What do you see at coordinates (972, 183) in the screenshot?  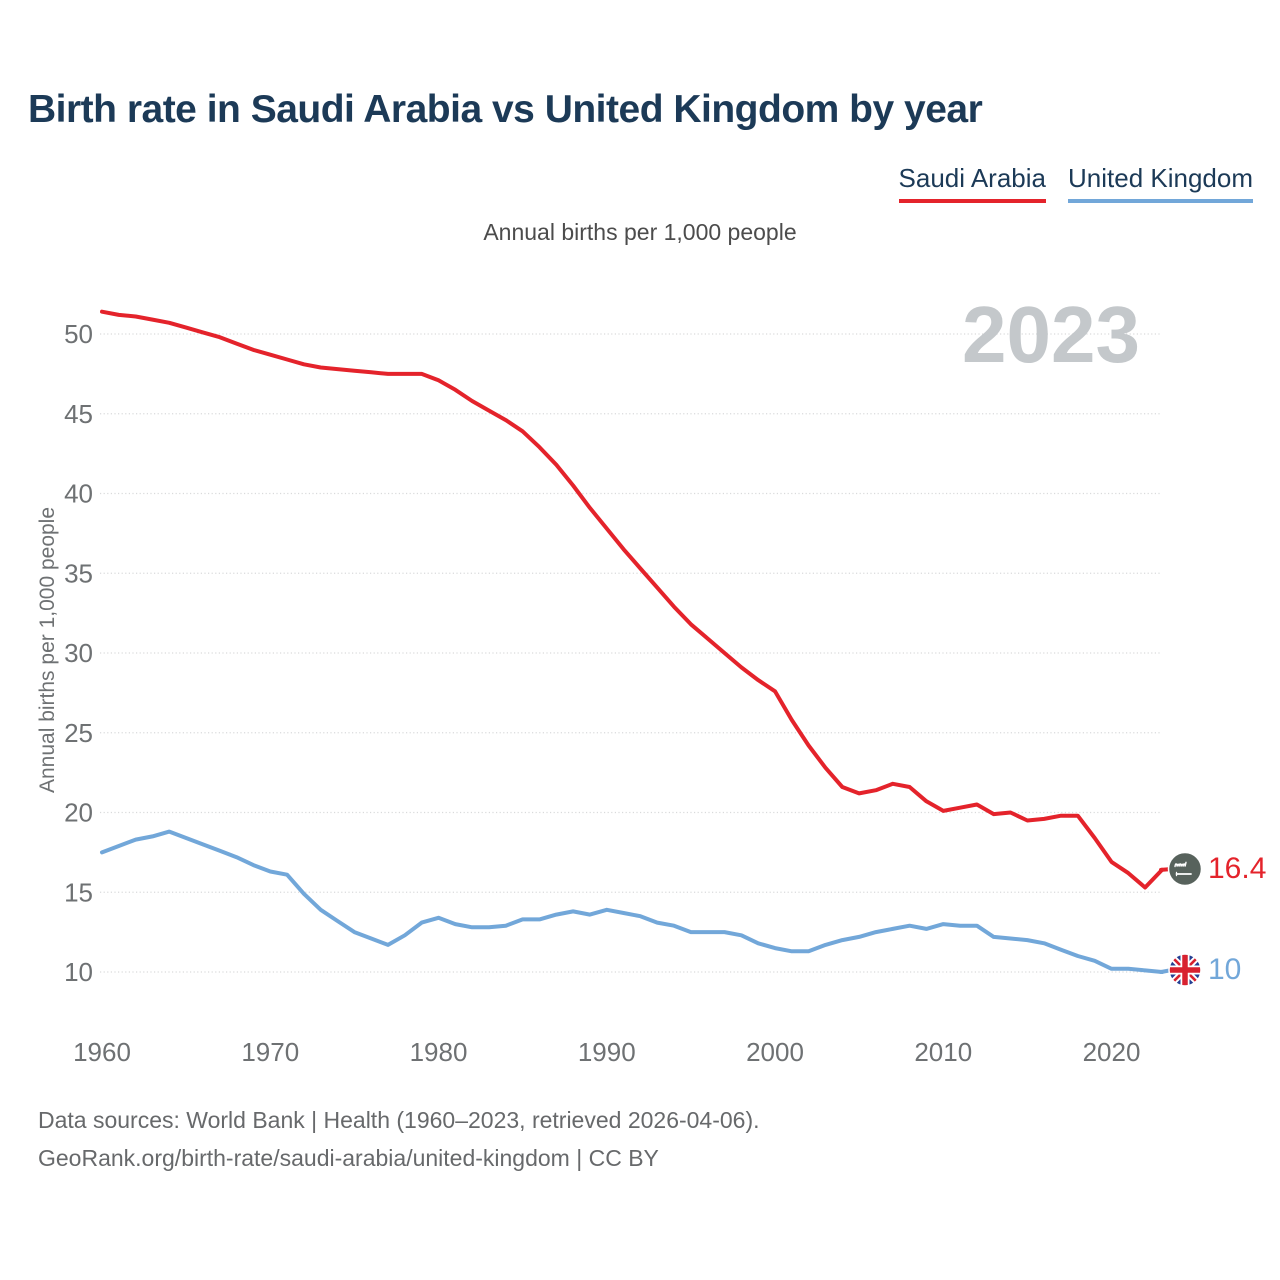 I see `legend-item-saudi-arabia: Saudi Arabia` at bounding box center [972, 183].